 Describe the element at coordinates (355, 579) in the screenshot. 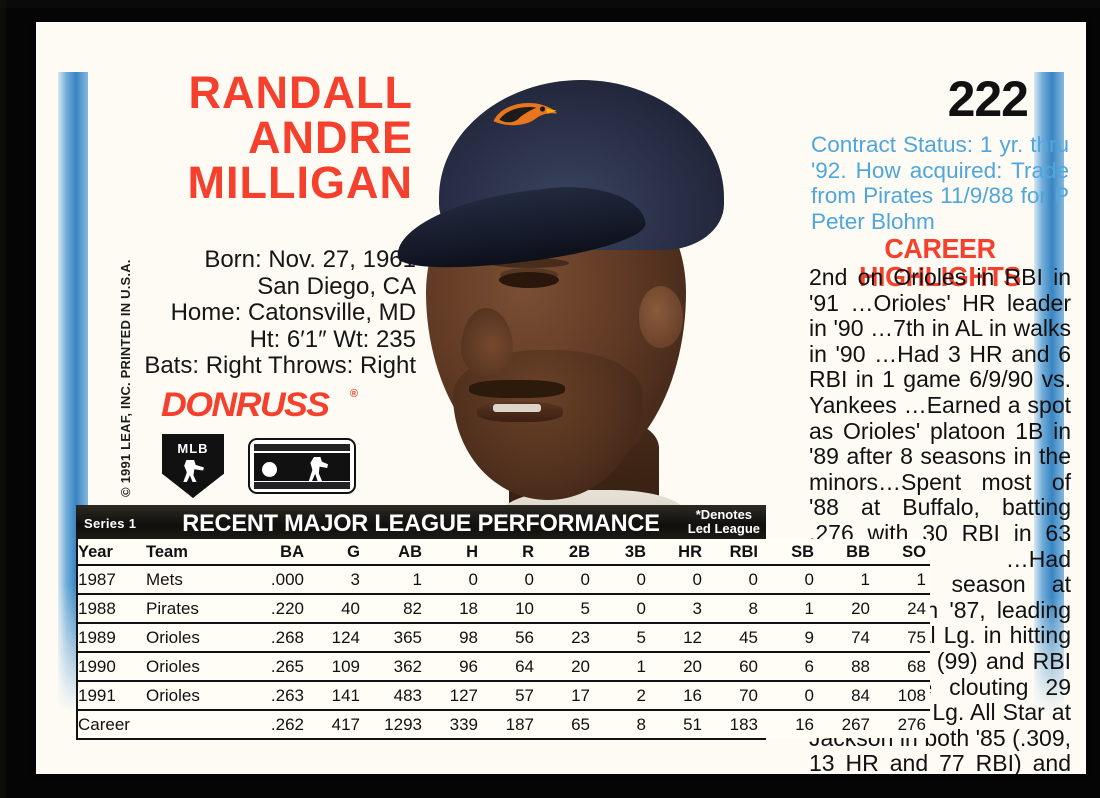

I see `cell-g: 3` at that location.